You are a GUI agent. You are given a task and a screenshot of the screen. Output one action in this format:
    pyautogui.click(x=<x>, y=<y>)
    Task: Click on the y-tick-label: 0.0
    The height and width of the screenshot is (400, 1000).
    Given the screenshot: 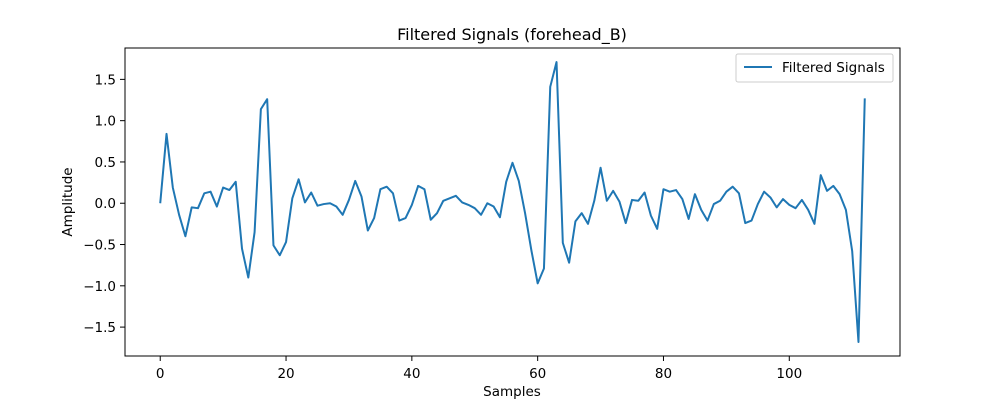 What is the action you would take?
    pyautogui.click(x=105, y=204)
    